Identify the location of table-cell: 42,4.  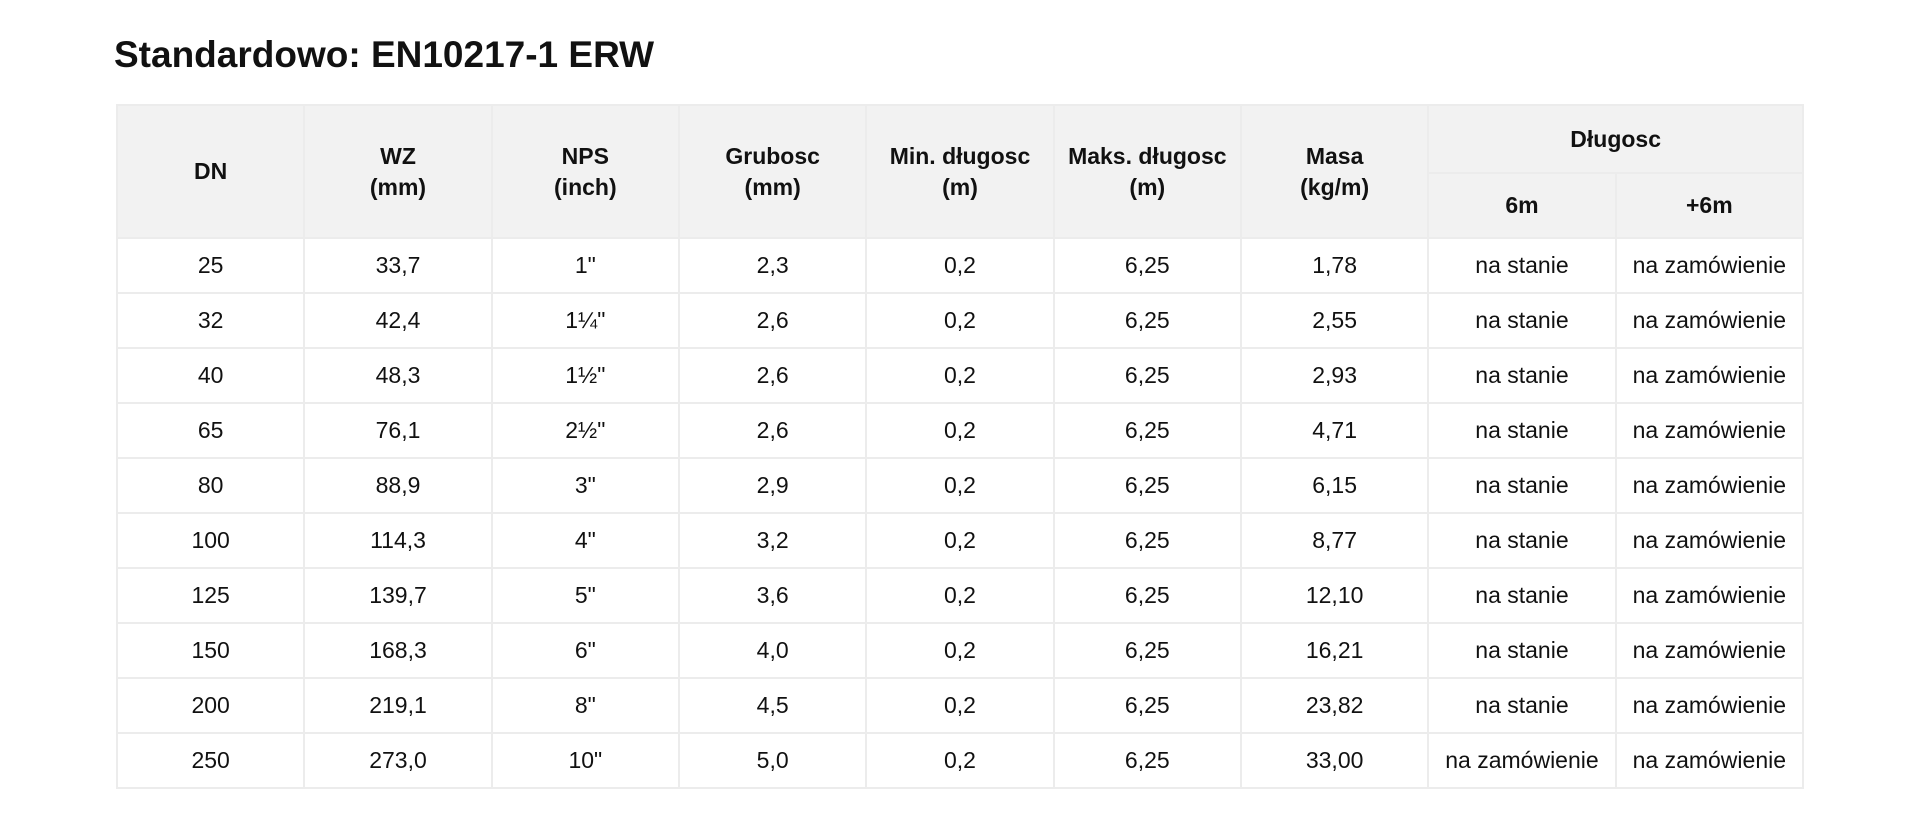
(398, 320).